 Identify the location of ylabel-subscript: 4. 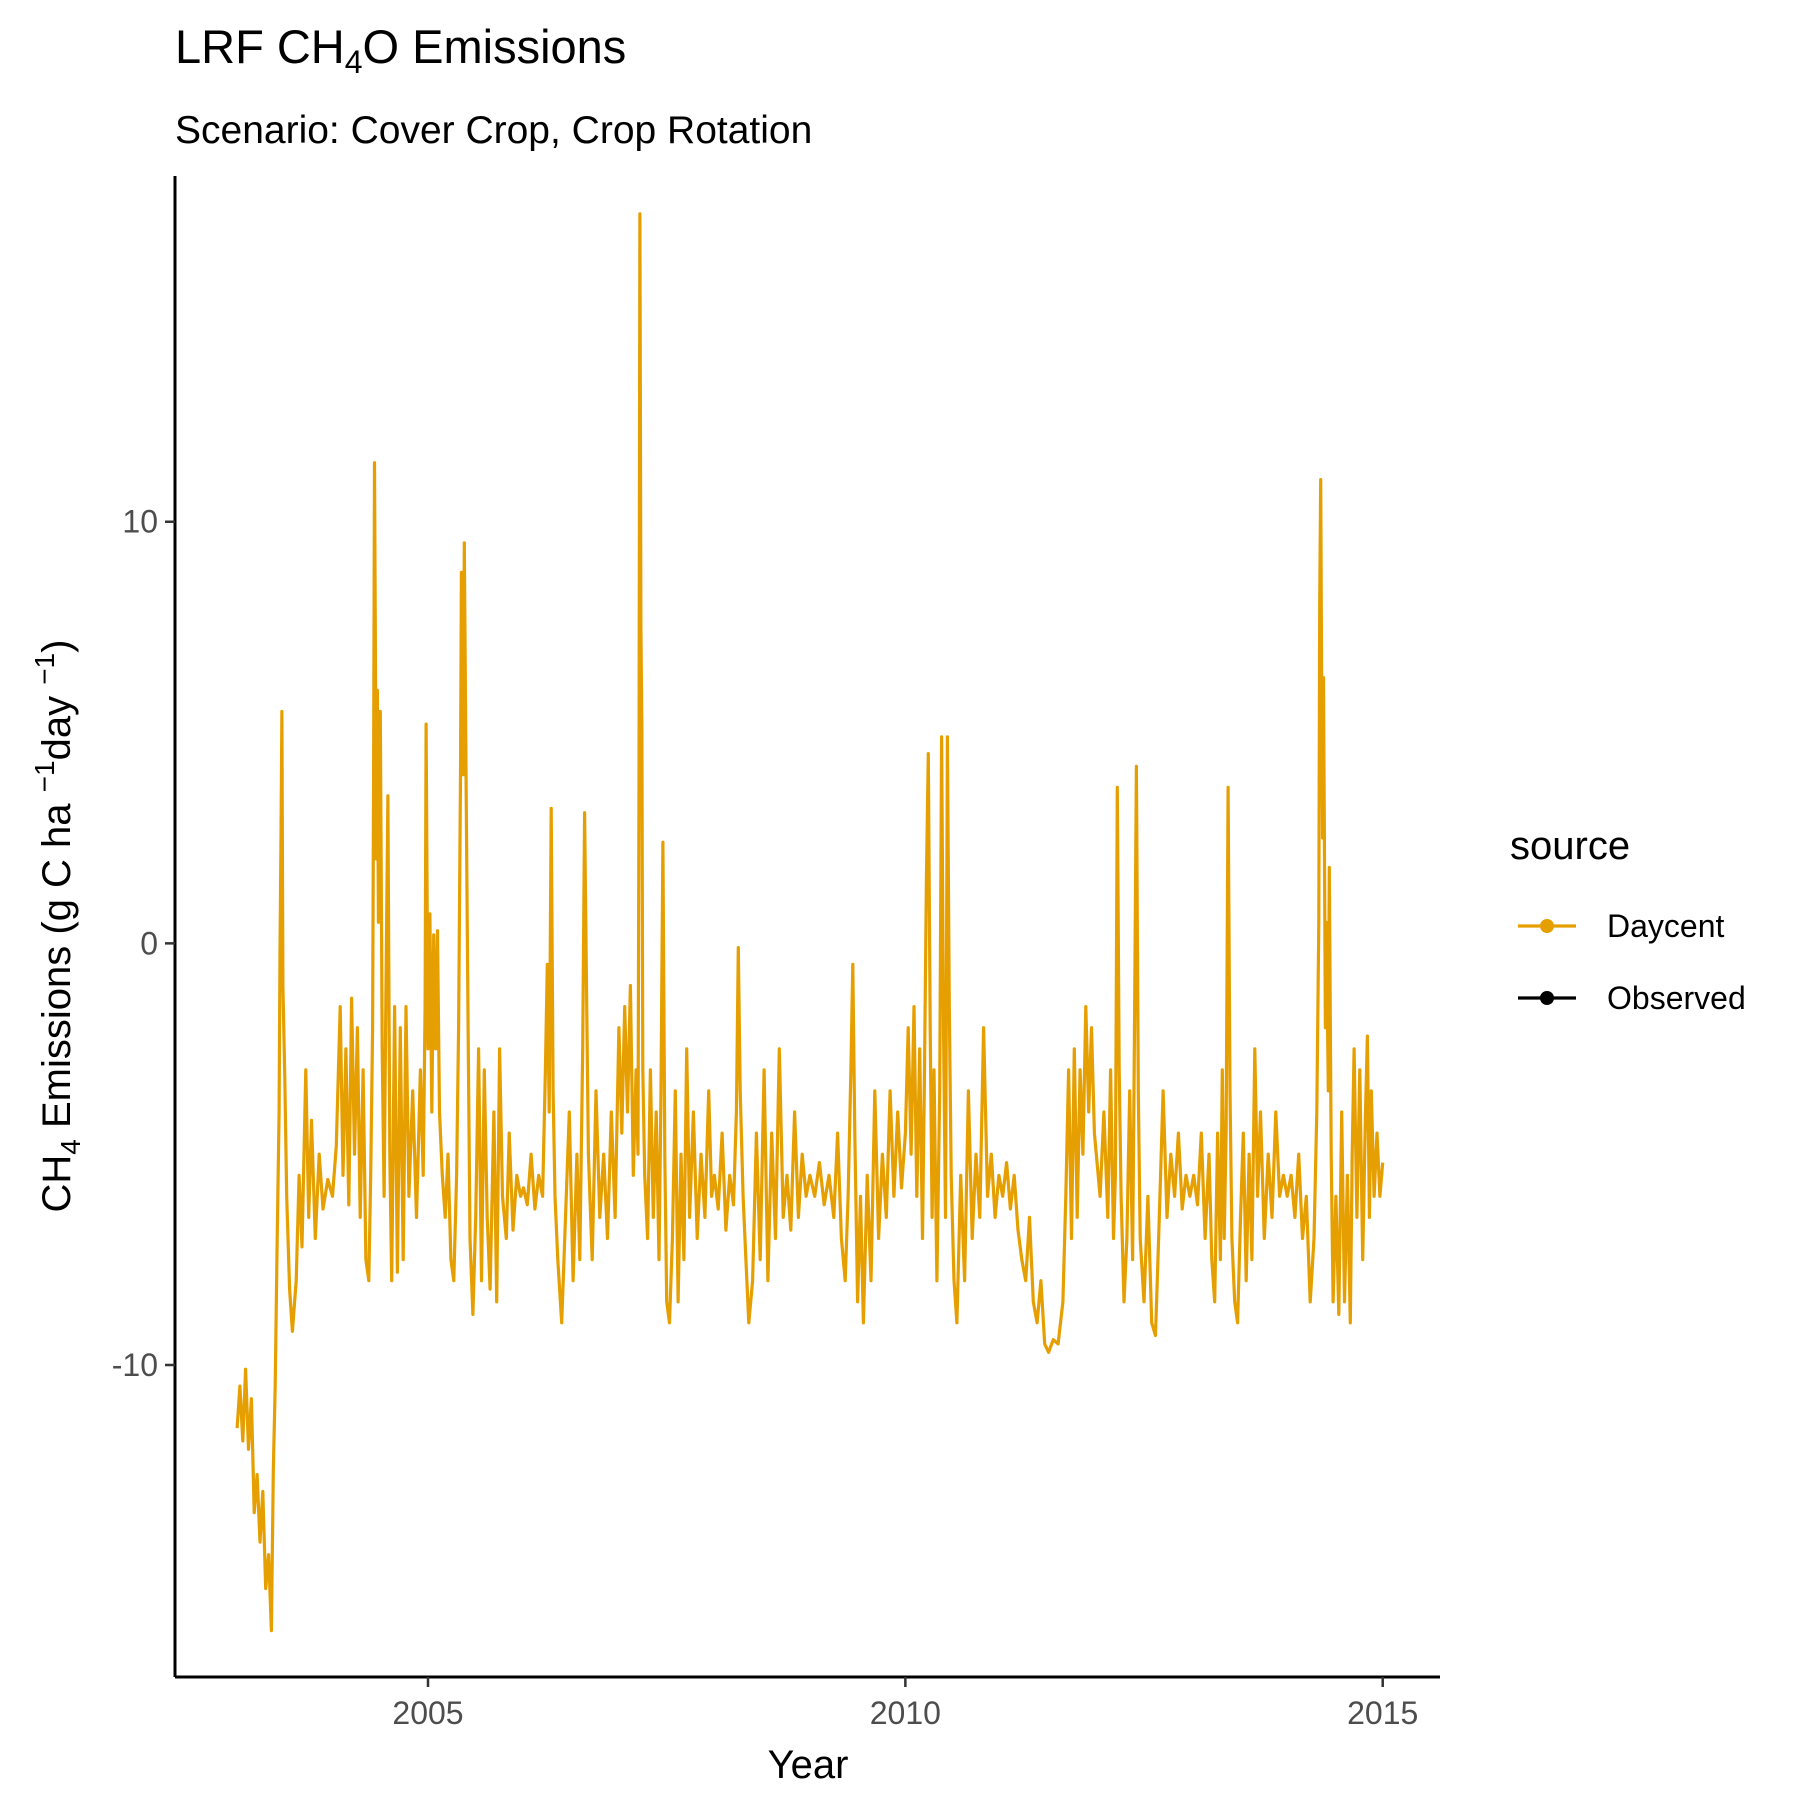
(70, 1147).